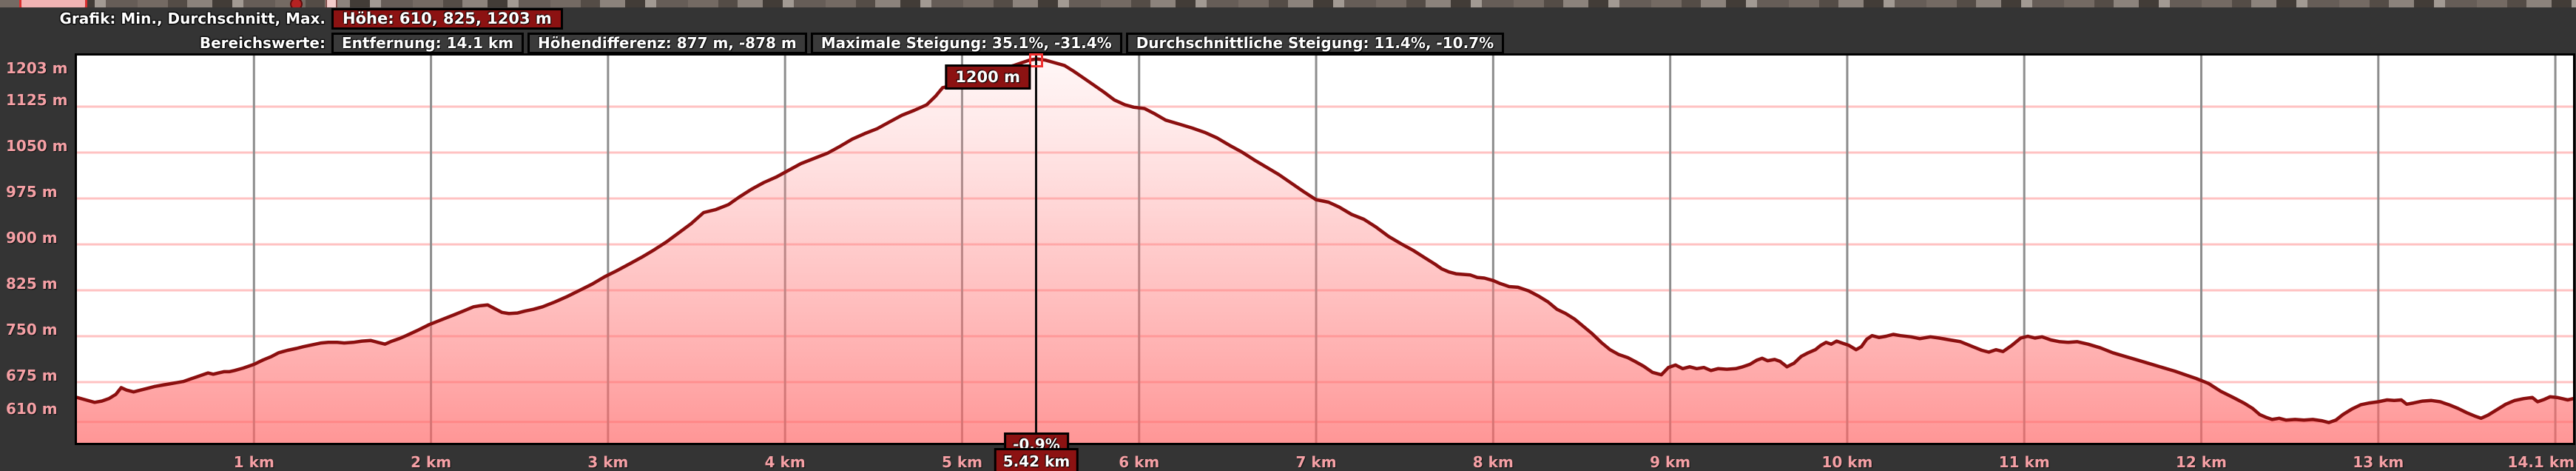  What do you see at coordinates (1036, 60) in the screenshot?
I see `cursor-point-marker` at bounding box center [1036, 60].